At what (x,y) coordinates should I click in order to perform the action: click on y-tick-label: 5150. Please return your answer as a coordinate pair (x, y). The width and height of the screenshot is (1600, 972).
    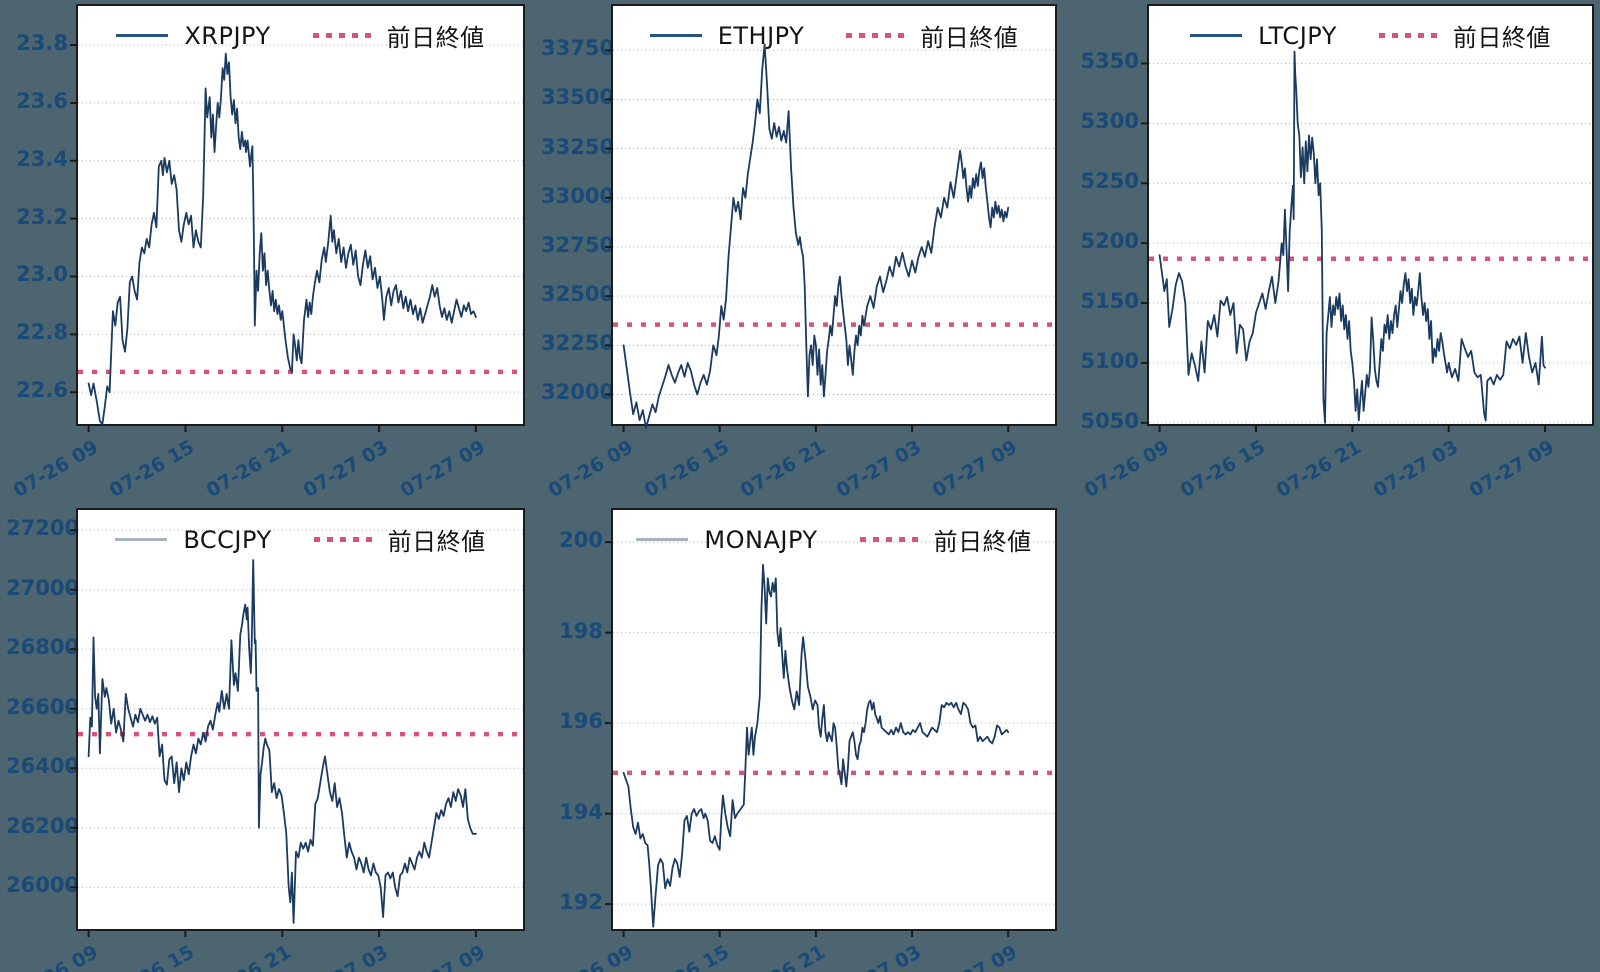
    Looking at the image, I should click on (1109, 301).